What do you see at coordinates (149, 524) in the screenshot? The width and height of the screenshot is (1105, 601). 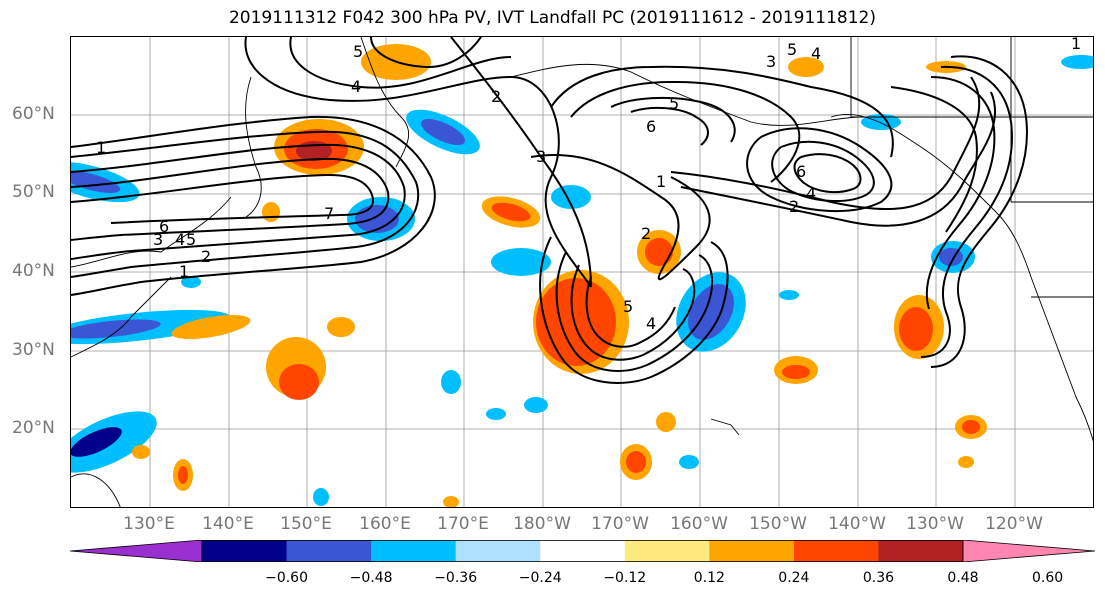 I see `lon-label-130e: 130°E` at bounding box center [149, 524].